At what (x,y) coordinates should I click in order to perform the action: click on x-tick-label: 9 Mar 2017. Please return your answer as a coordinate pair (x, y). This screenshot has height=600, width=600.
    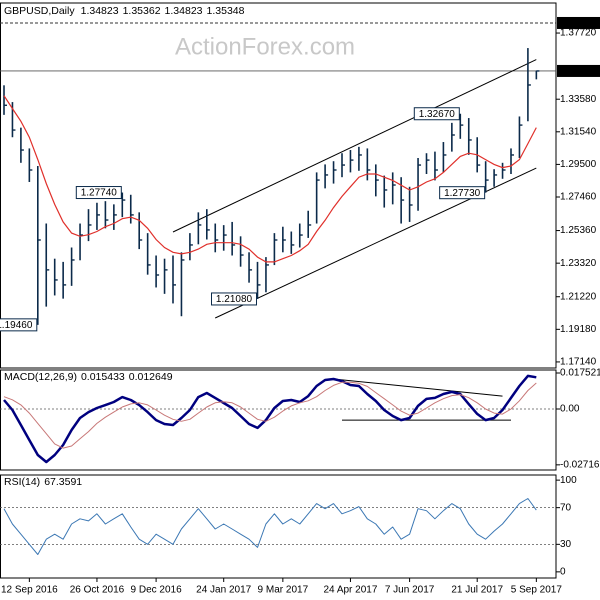
    Looking at the image, I should click on (283, 590).